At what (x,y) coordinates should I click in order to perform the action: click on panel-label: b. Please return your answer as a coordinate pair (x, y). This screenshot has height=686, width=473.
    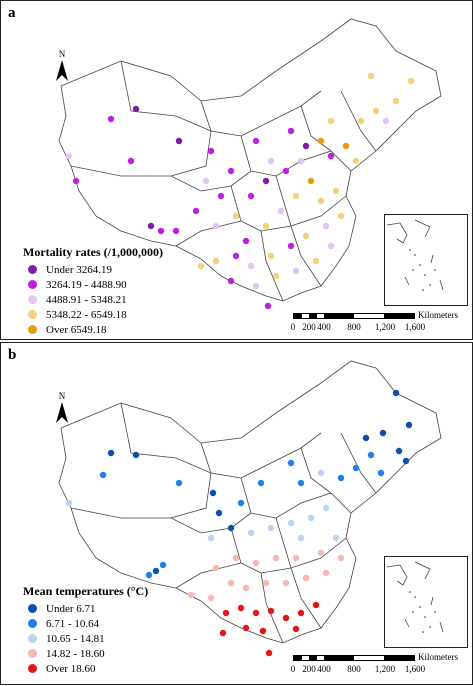
    Looking at the image, I should click on (12, 355).